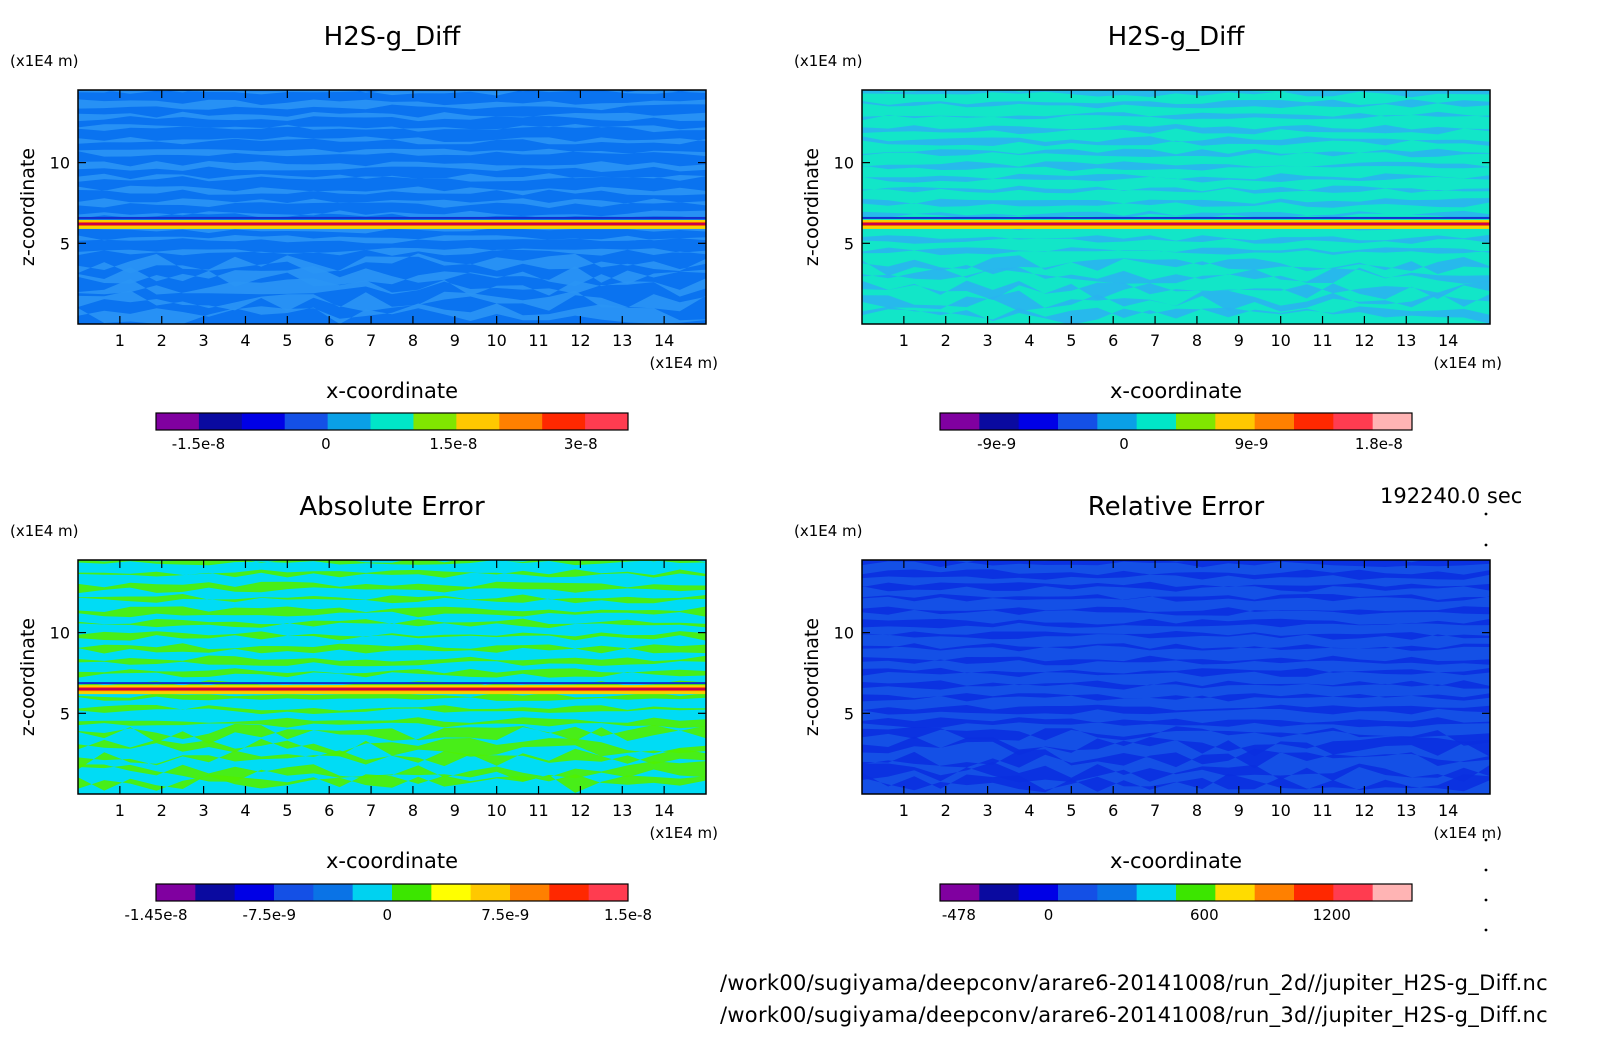  I want to click on y-tick-label: 10, so click(844, 163).